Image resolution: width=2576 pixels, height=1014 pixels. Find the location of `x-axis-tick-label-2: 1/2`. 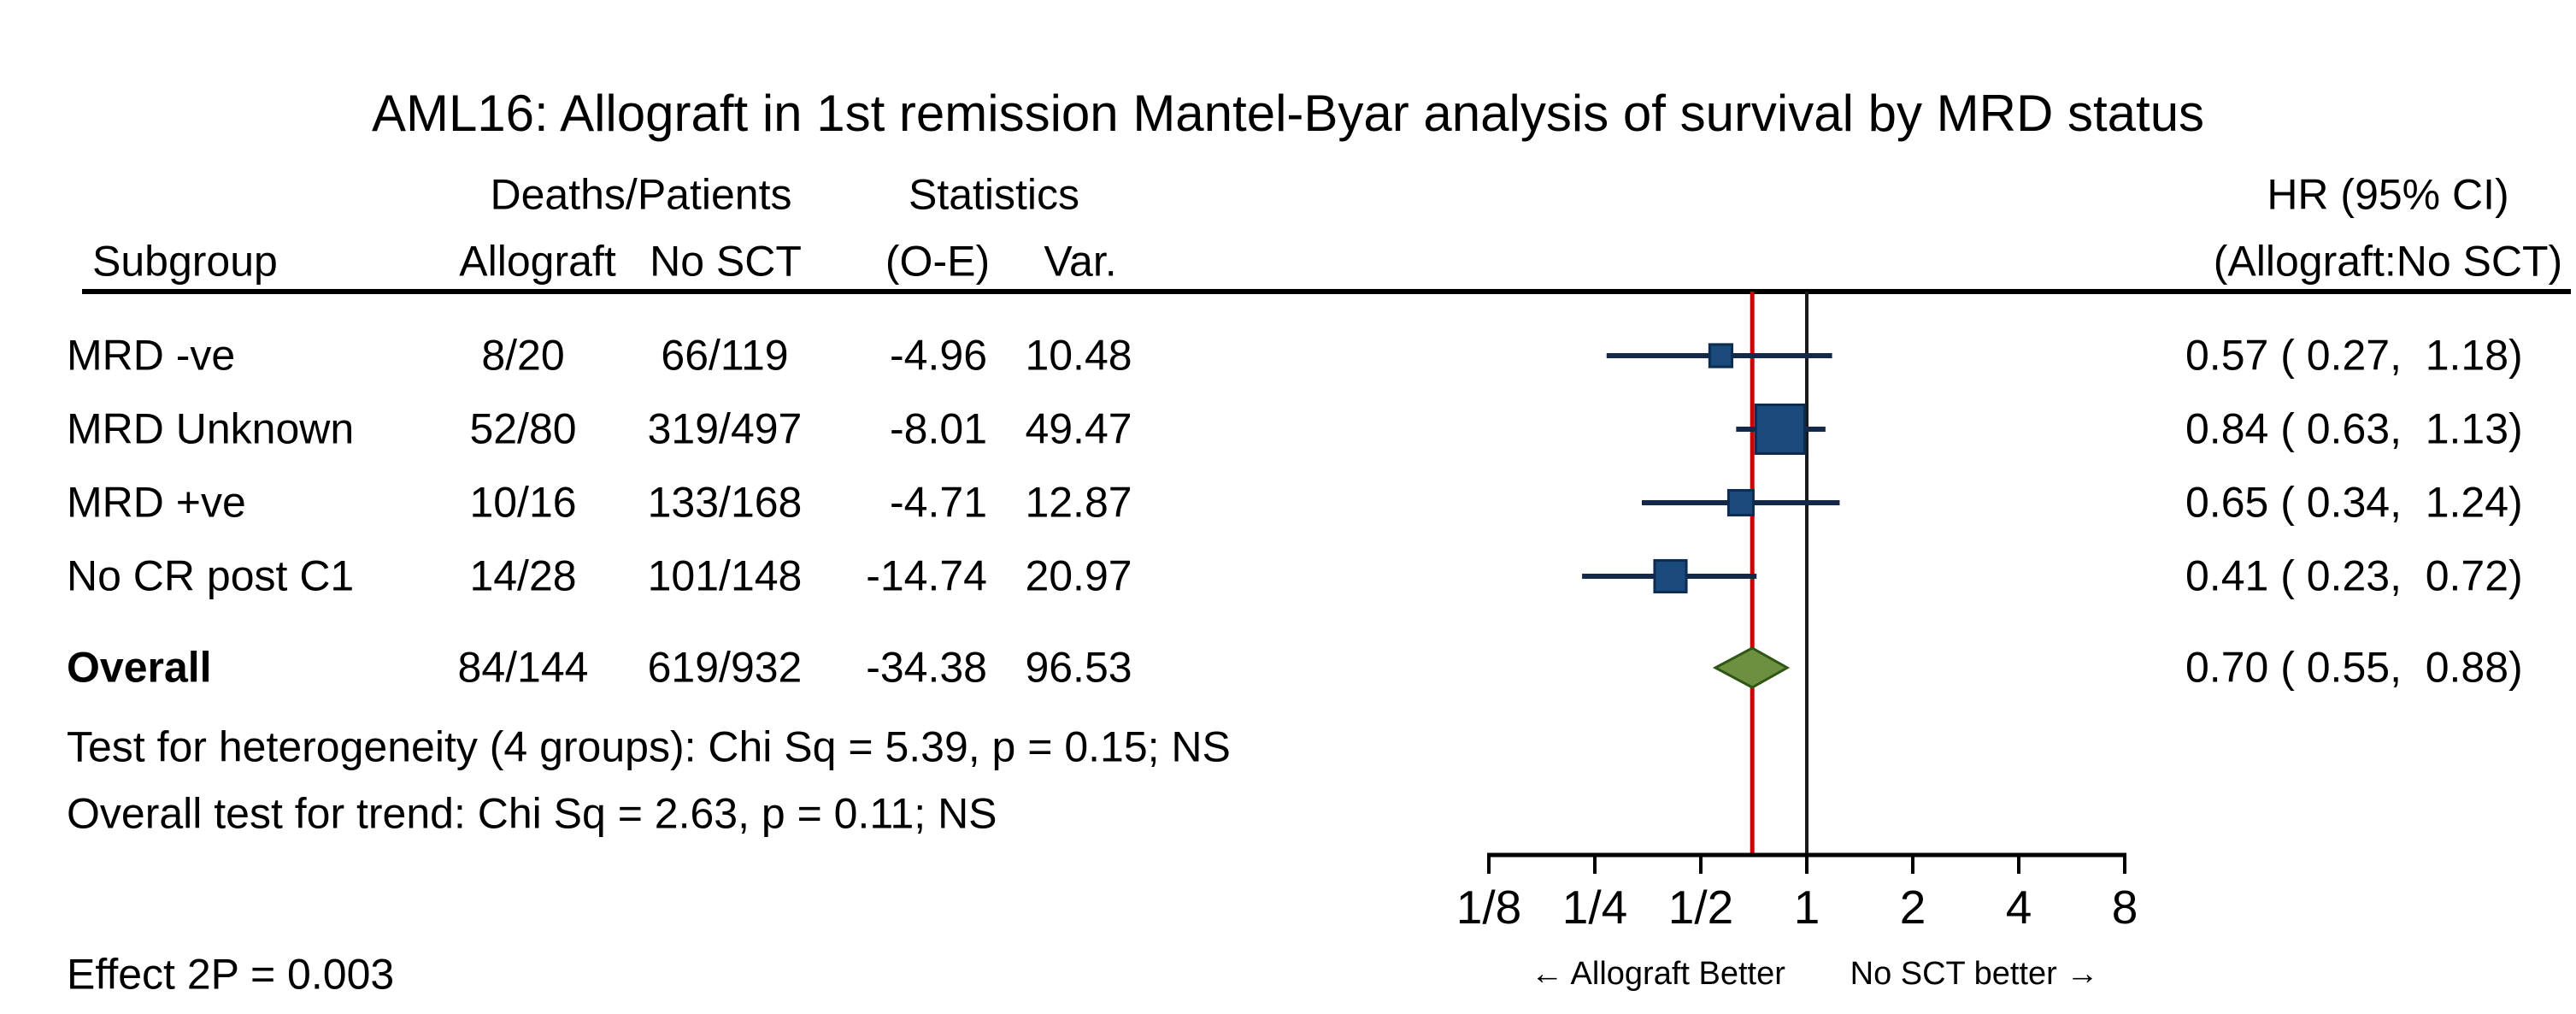

x-axis-tick-label-2: 1/2 is located at coordinates (1700, 907).